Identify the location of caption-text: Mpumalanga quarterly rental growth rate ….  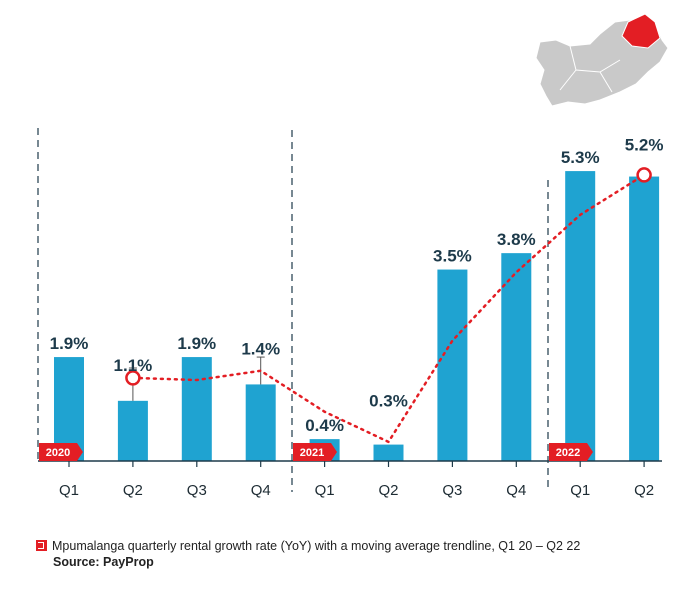
(316, 546).